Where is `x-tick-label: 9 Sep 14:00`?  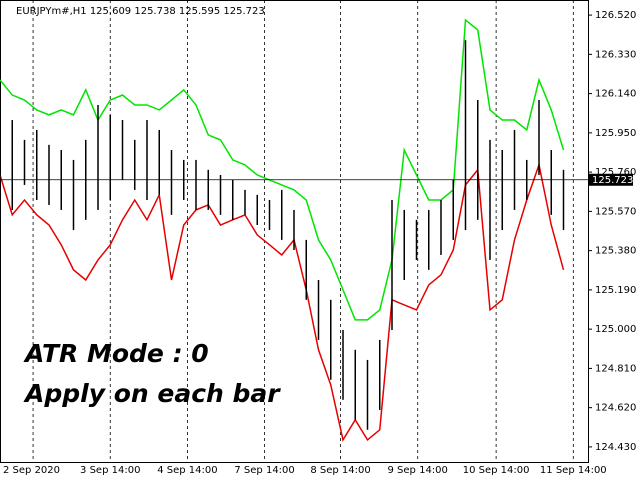
x-tick-label: 9 Sep 14:00 is located at coordinates (418, 470).